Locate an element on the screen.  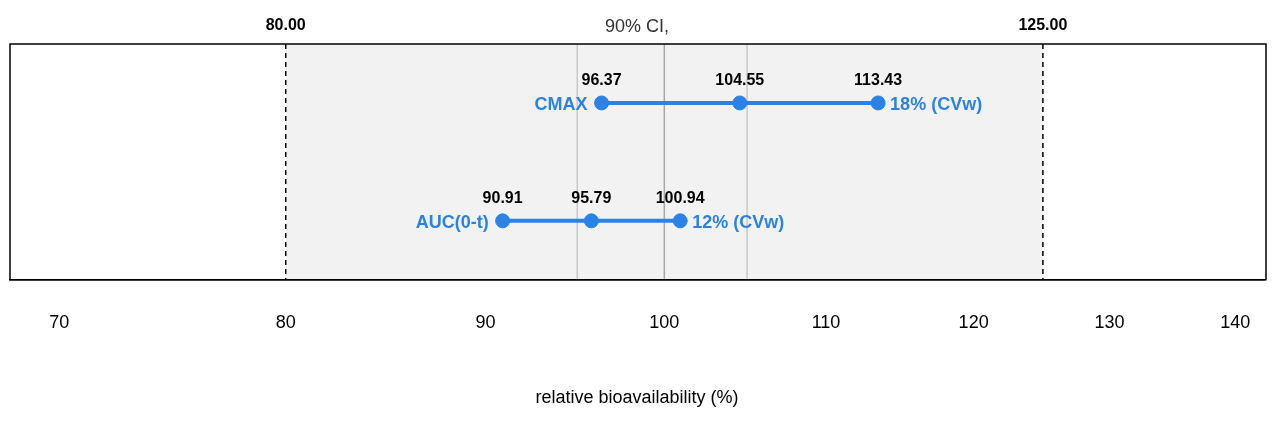
x-tick-label: 70 is located at coordinates (59, 321).